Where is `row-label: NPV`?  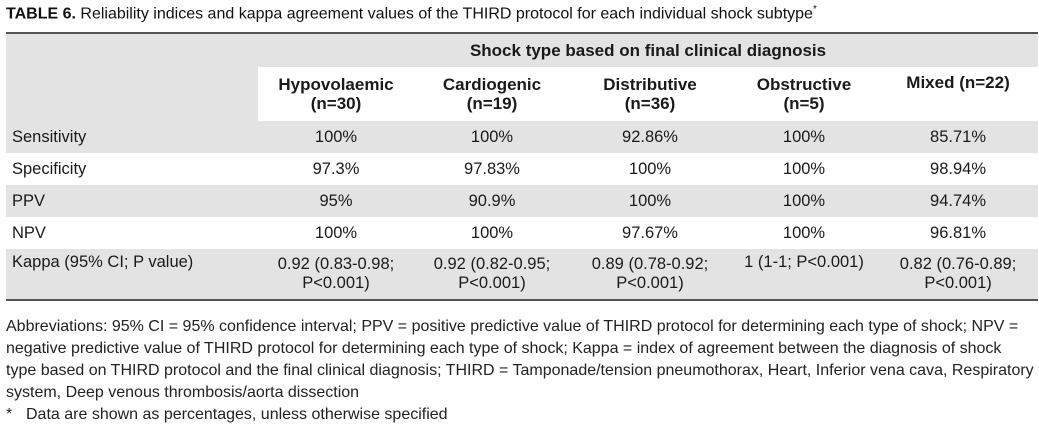
row-label: NPV is located at coordinates (29, 232).